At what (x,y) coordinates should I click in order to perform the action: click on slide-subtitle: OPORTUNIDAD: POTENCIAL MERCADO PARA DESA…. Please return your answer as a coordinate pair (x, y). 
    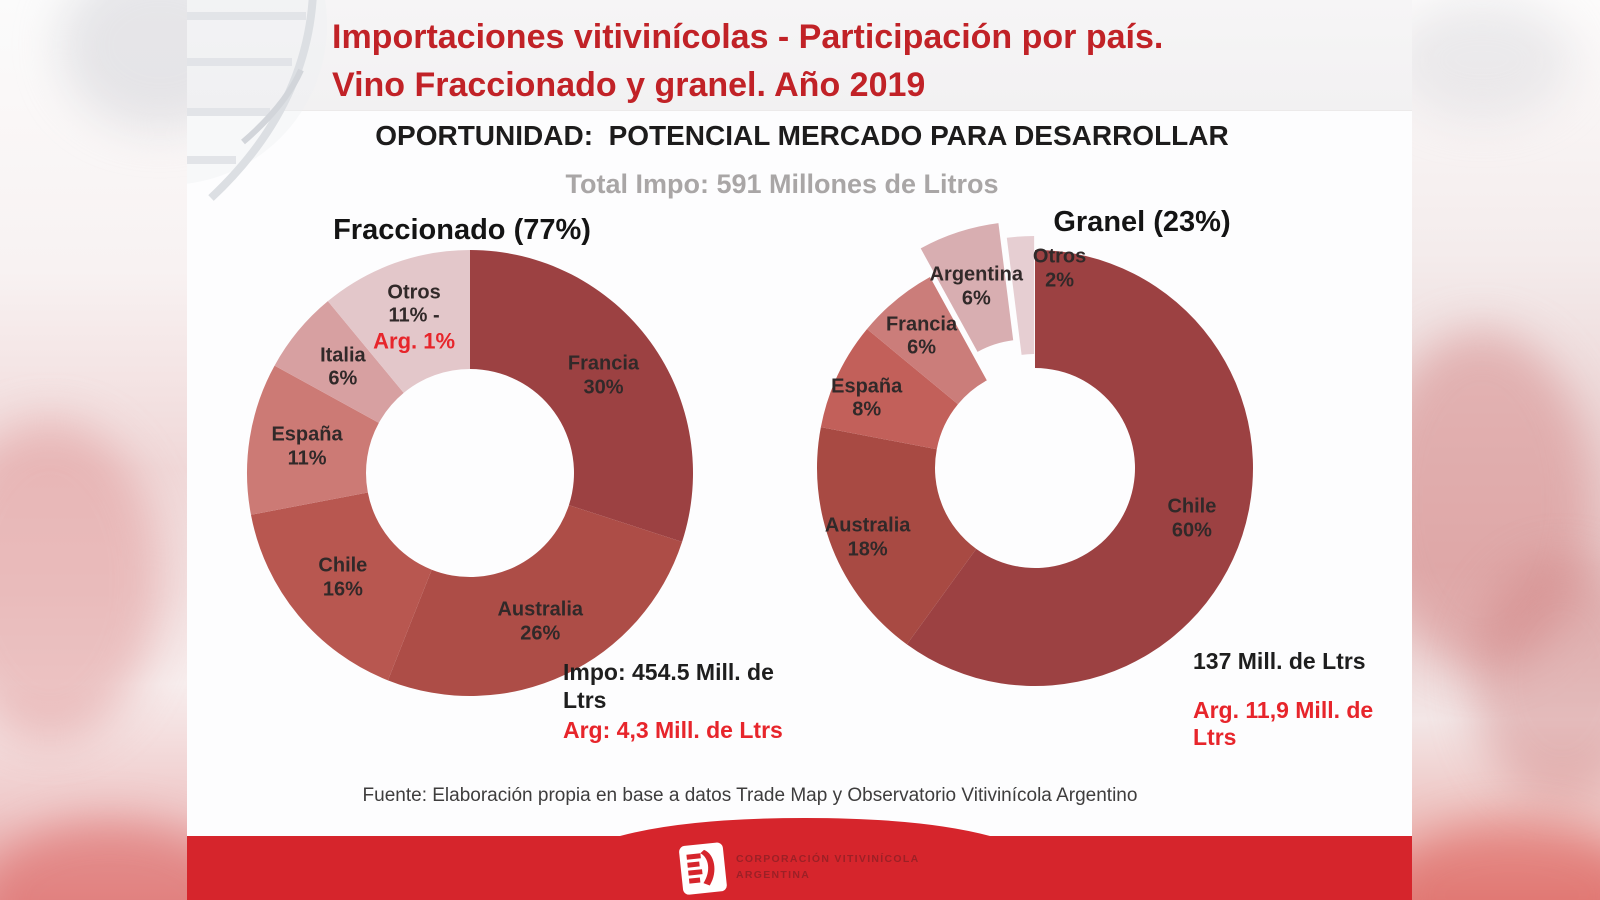
    Looking at the image, I should click on (802, 135).